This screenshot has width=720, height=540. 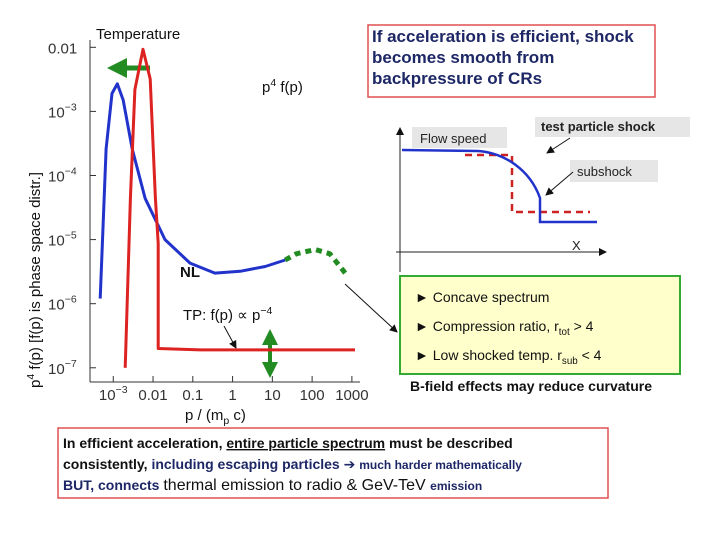 I want to click on summary-box, so click(x=333, y=463).